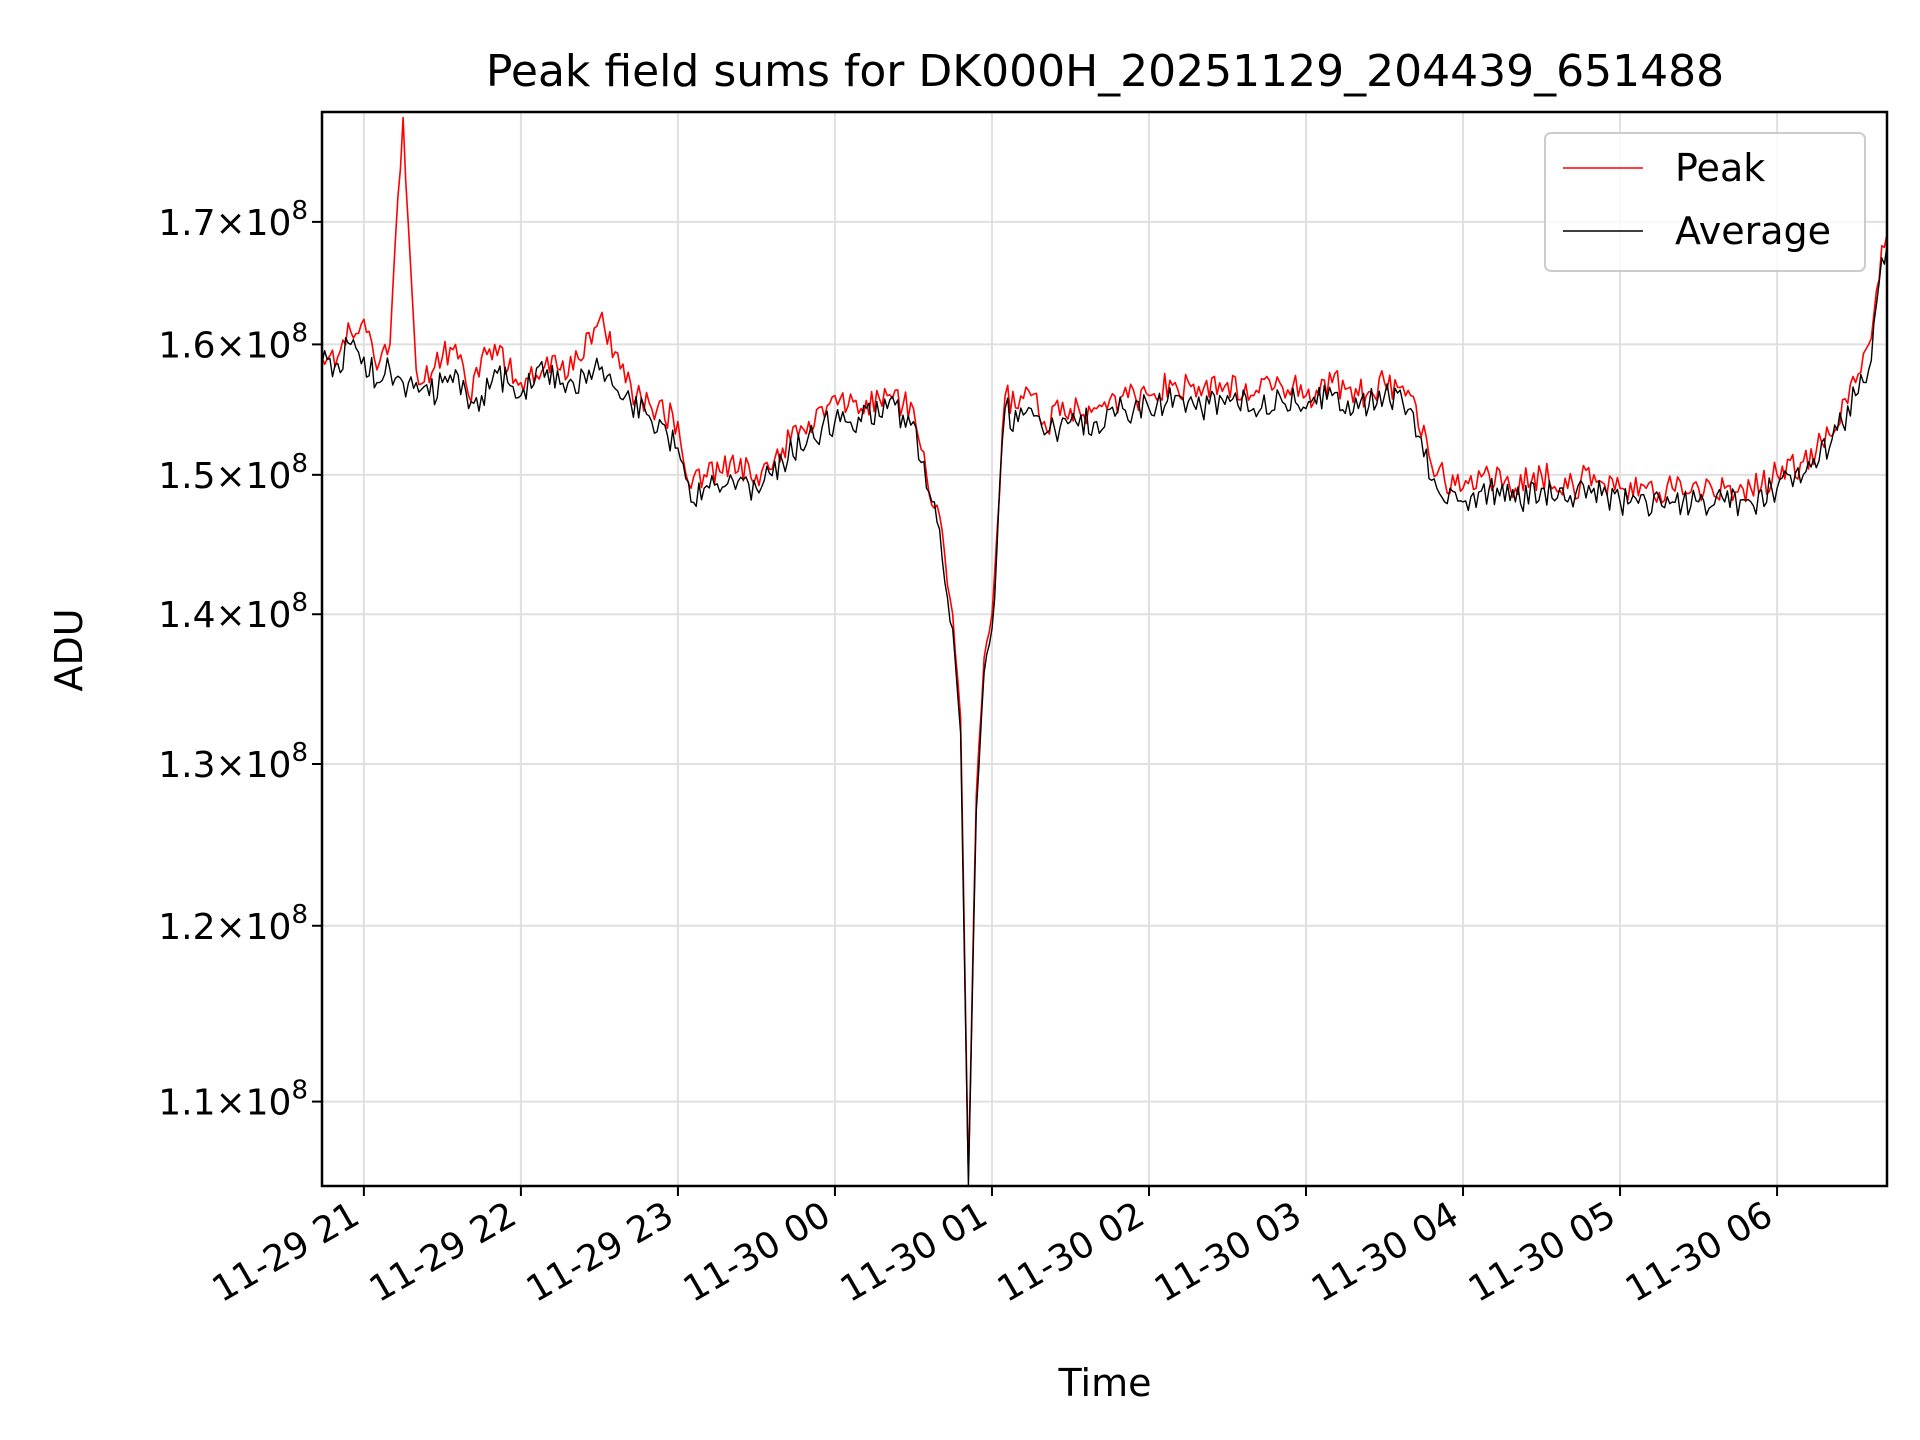 This screenshot has width=1920, height=1440. What do you see at coordinates (1720, 168) in the screenshot?
I see `legend-label-peak: Peak` at bounding box center [1720, 168].